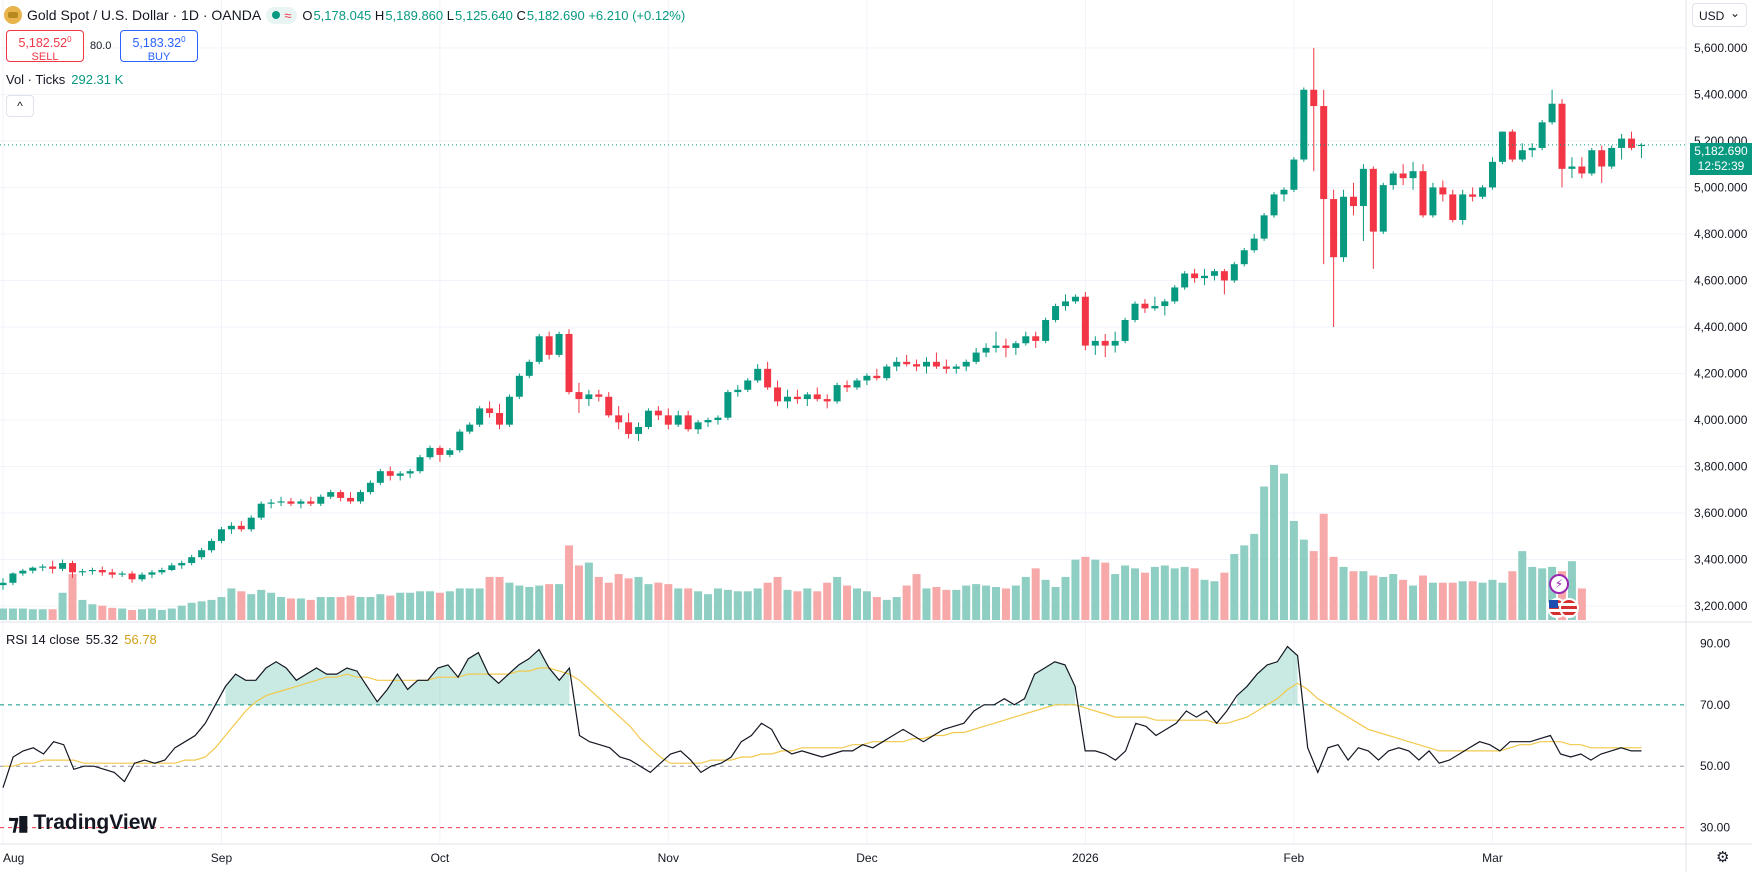 This screenshot has width=1752, height=872. What do you see at coordinates (1721, 48) in the screenshot?
I see `price-axis-tick: 5,600.000` at bounding box center [1721, 48].